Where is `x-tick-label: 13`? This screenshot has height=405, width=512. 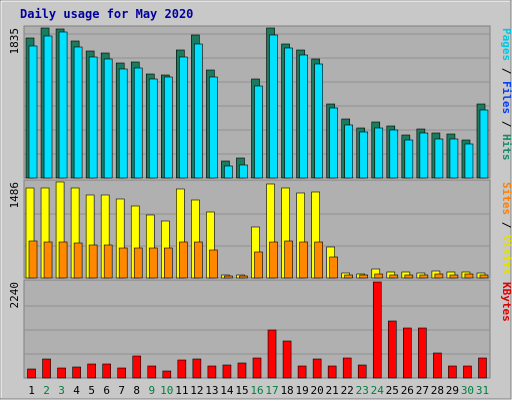
x-tick-label: 13 is located at coordinates (211, 390).